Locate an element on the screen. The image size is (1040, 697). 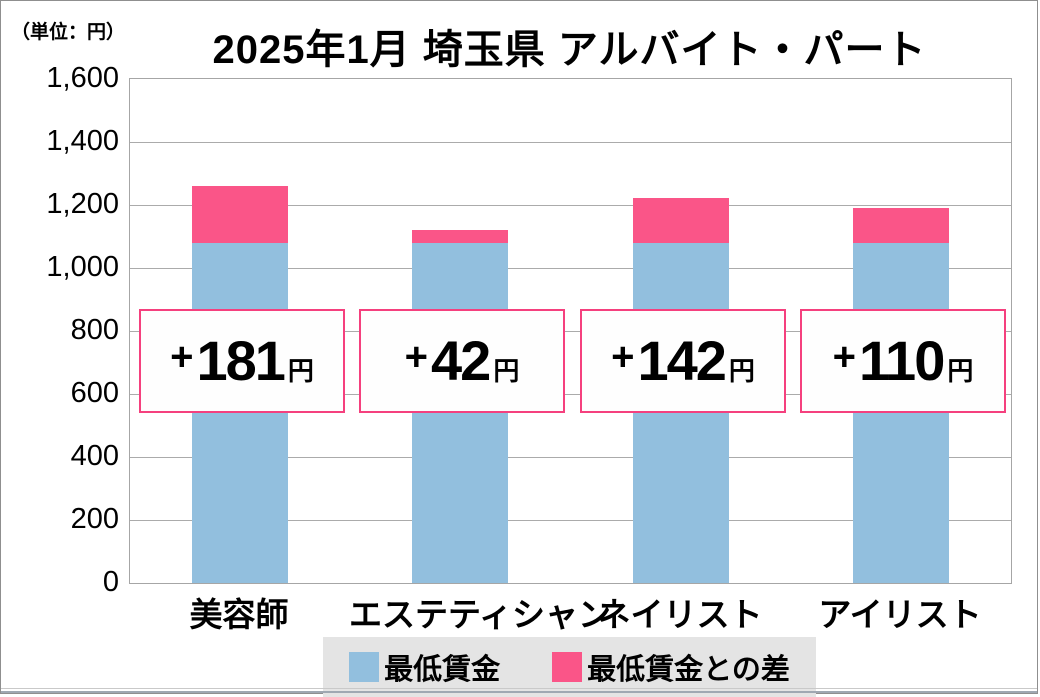
legend-row: 最低賃金 最低賃金との差 is located at coordinates (569, 667).